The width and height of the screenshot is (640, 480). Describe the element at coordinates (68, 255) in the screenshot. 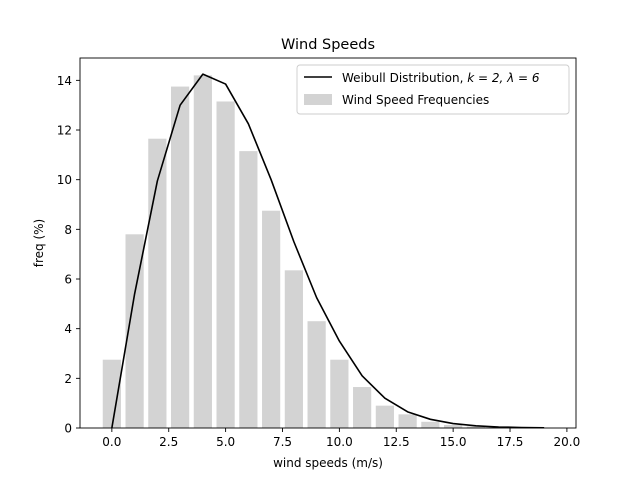

I see `y-axis-ticks: 0 2 4 6 8 10 12 14` at that location.